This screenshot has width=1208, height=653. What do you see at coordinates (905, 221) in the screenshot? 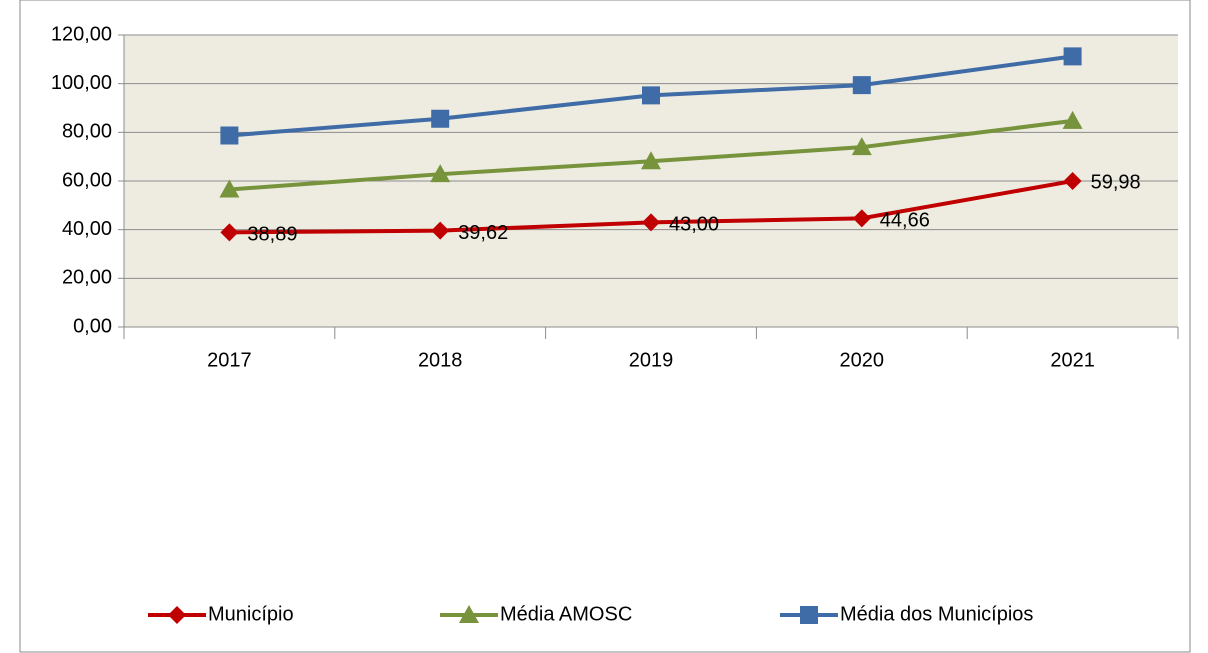
I see `data-label: 44,66` at bounding box center [905, 221].